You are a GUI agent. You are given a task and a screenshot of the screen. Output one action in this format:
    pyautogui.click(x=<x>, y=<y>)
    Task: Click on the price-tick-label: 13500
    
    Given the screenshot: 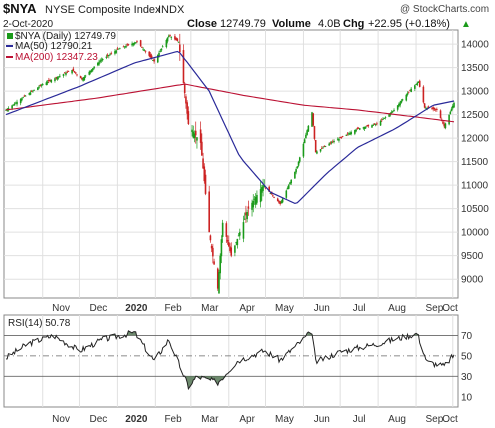 What is the action you would take?
    pyautogui.click(x=475, y=68)
    